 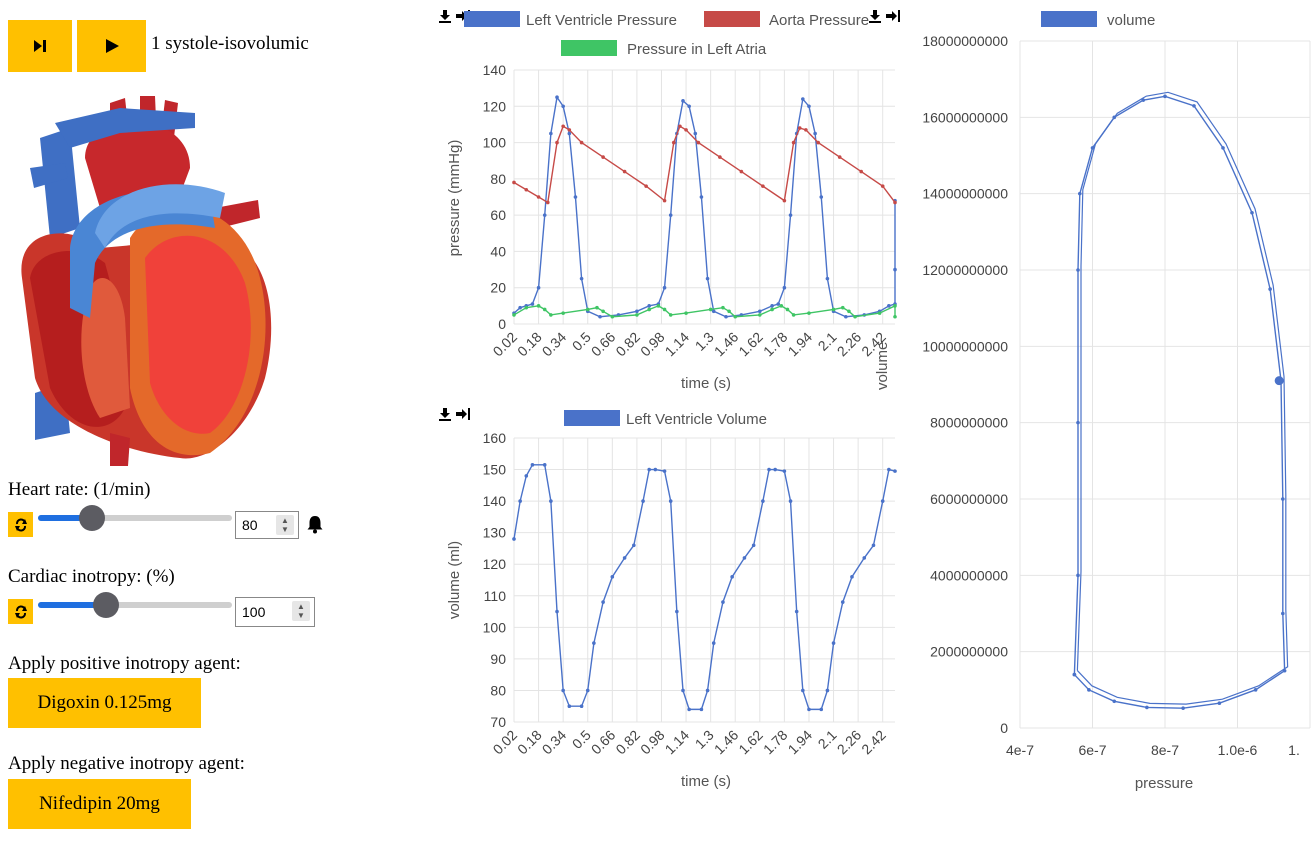 What do you see at coordinates (315, 524) in the screenshot?
I see `bell-icon` at bounding box center [315, 524].